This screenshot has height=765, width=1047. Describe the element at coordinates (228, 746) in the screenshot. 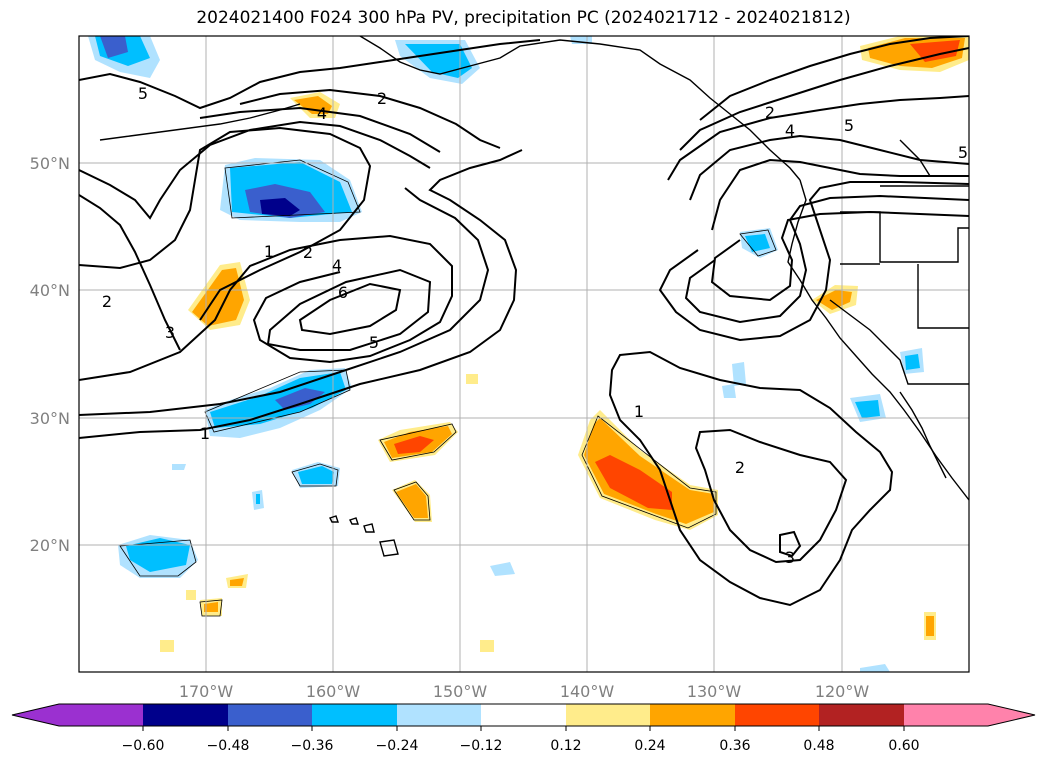

I see `colorbar-tick-label: −0.48` at that location.